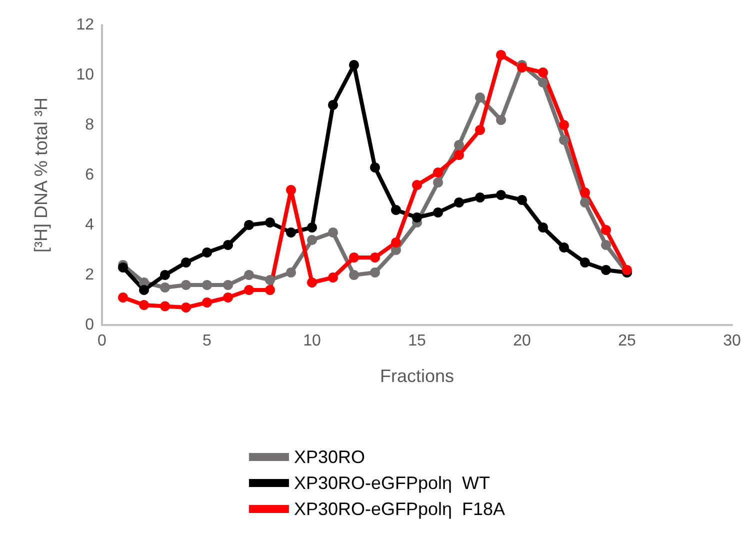  What do you see at coordinates (207, 341) in the screenshot?
I see `x-tick-label: 5` at bounding box center [207, 341].